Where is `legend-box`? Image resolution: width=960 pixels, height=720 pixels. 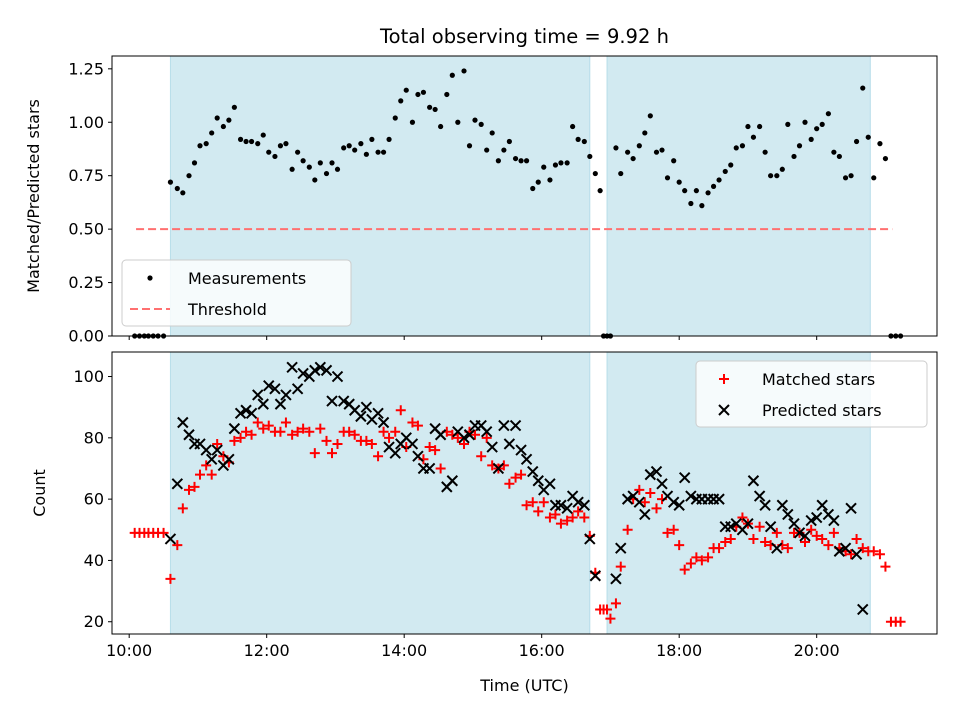
legend-box is located at coordinates (811, 394).